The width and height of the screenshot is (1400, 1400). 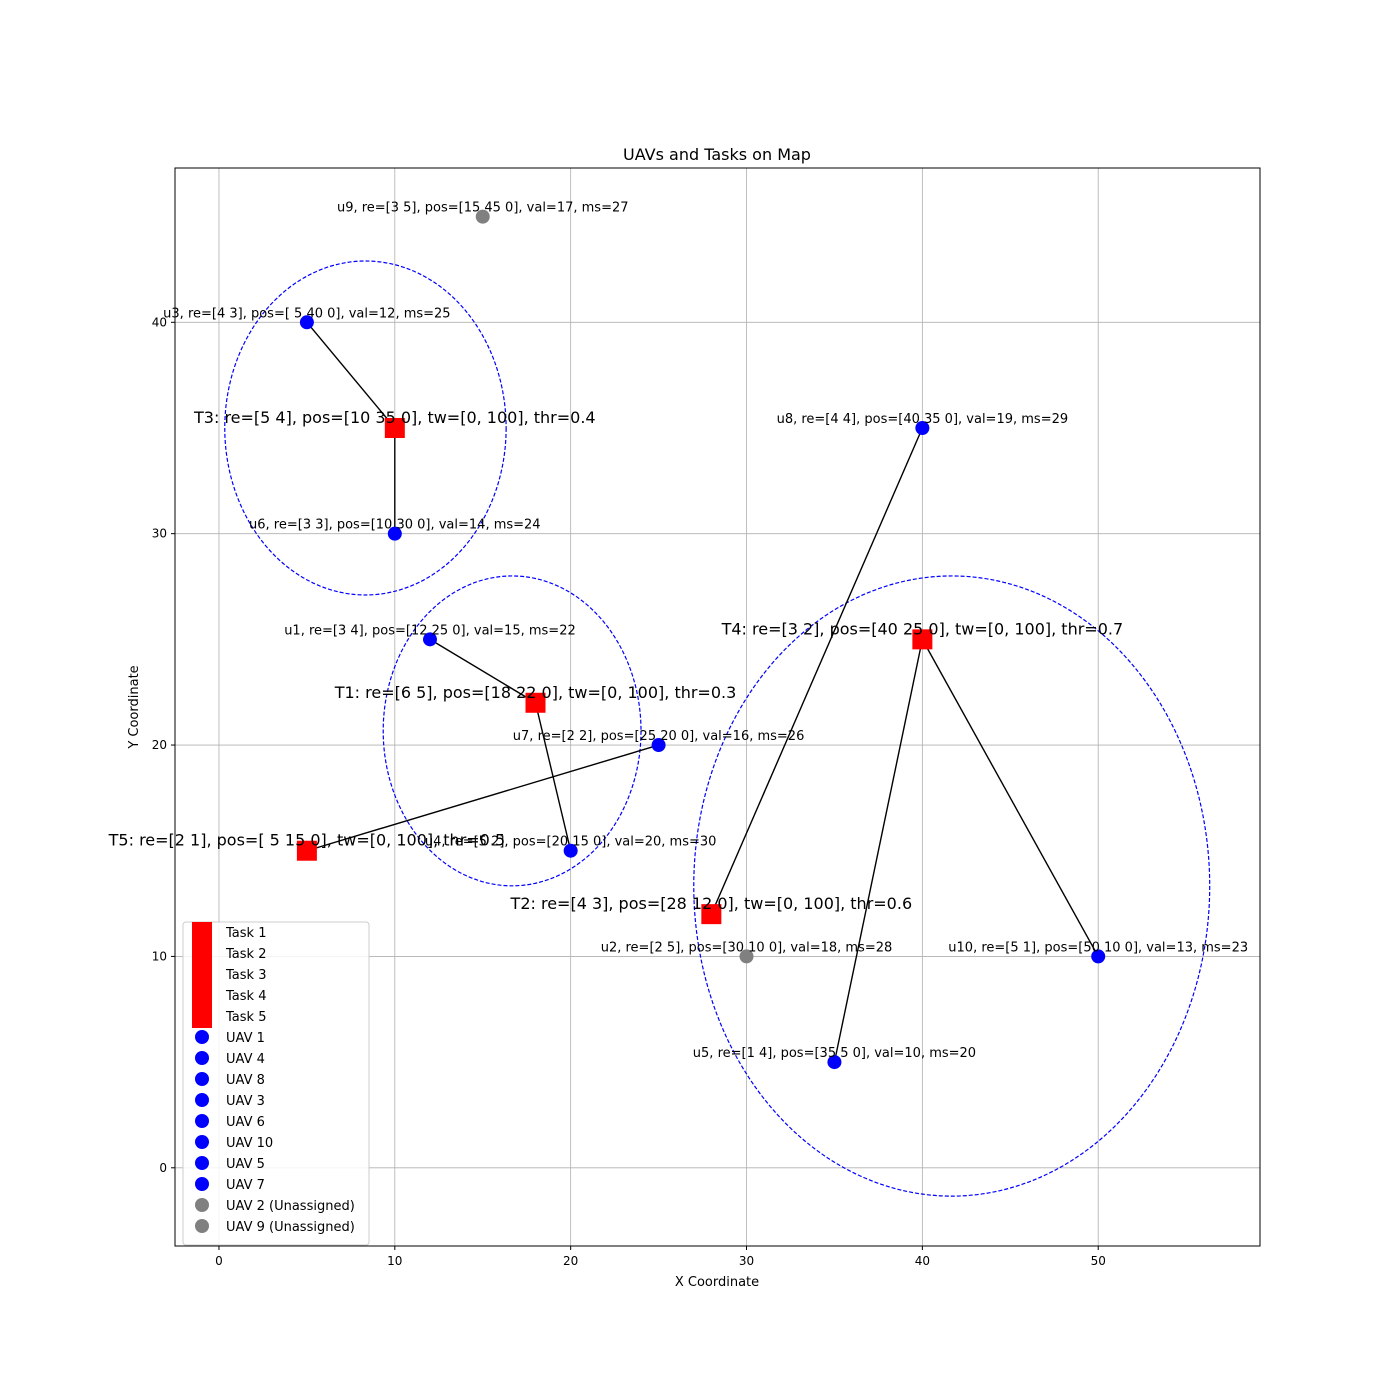 I want to click on legend-entry-label: UAV 7, so click(x=245, y=1185).